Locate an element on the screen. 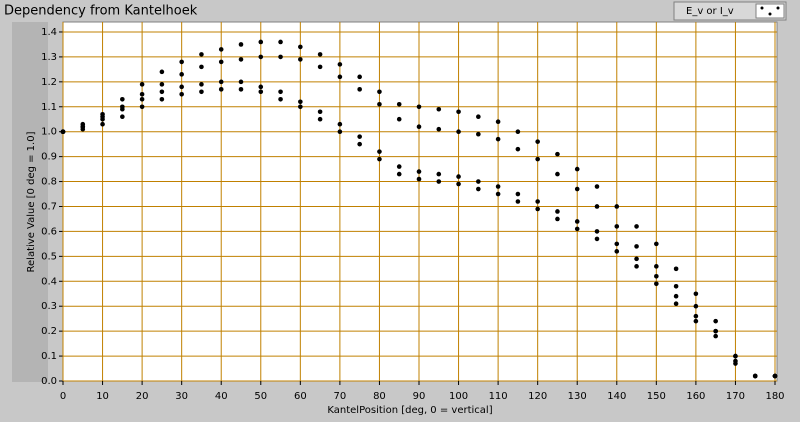  y-tick-label: 0.1 is located at coordinates (49, 356).